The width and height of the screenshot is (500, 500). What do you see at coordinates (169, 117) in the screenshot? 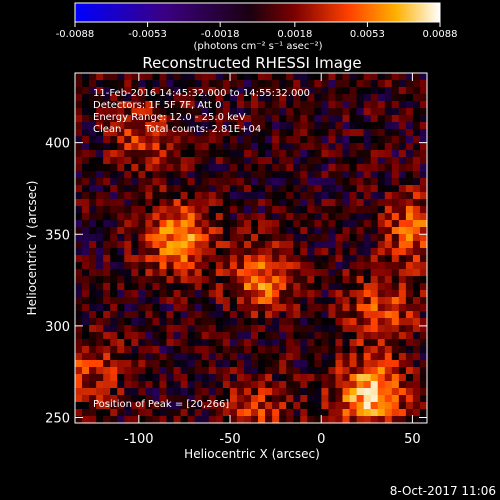
I see `annotation-energy-range: Energy Range: 12.0 - 25.0 keV` at bounding box center [169, 117].